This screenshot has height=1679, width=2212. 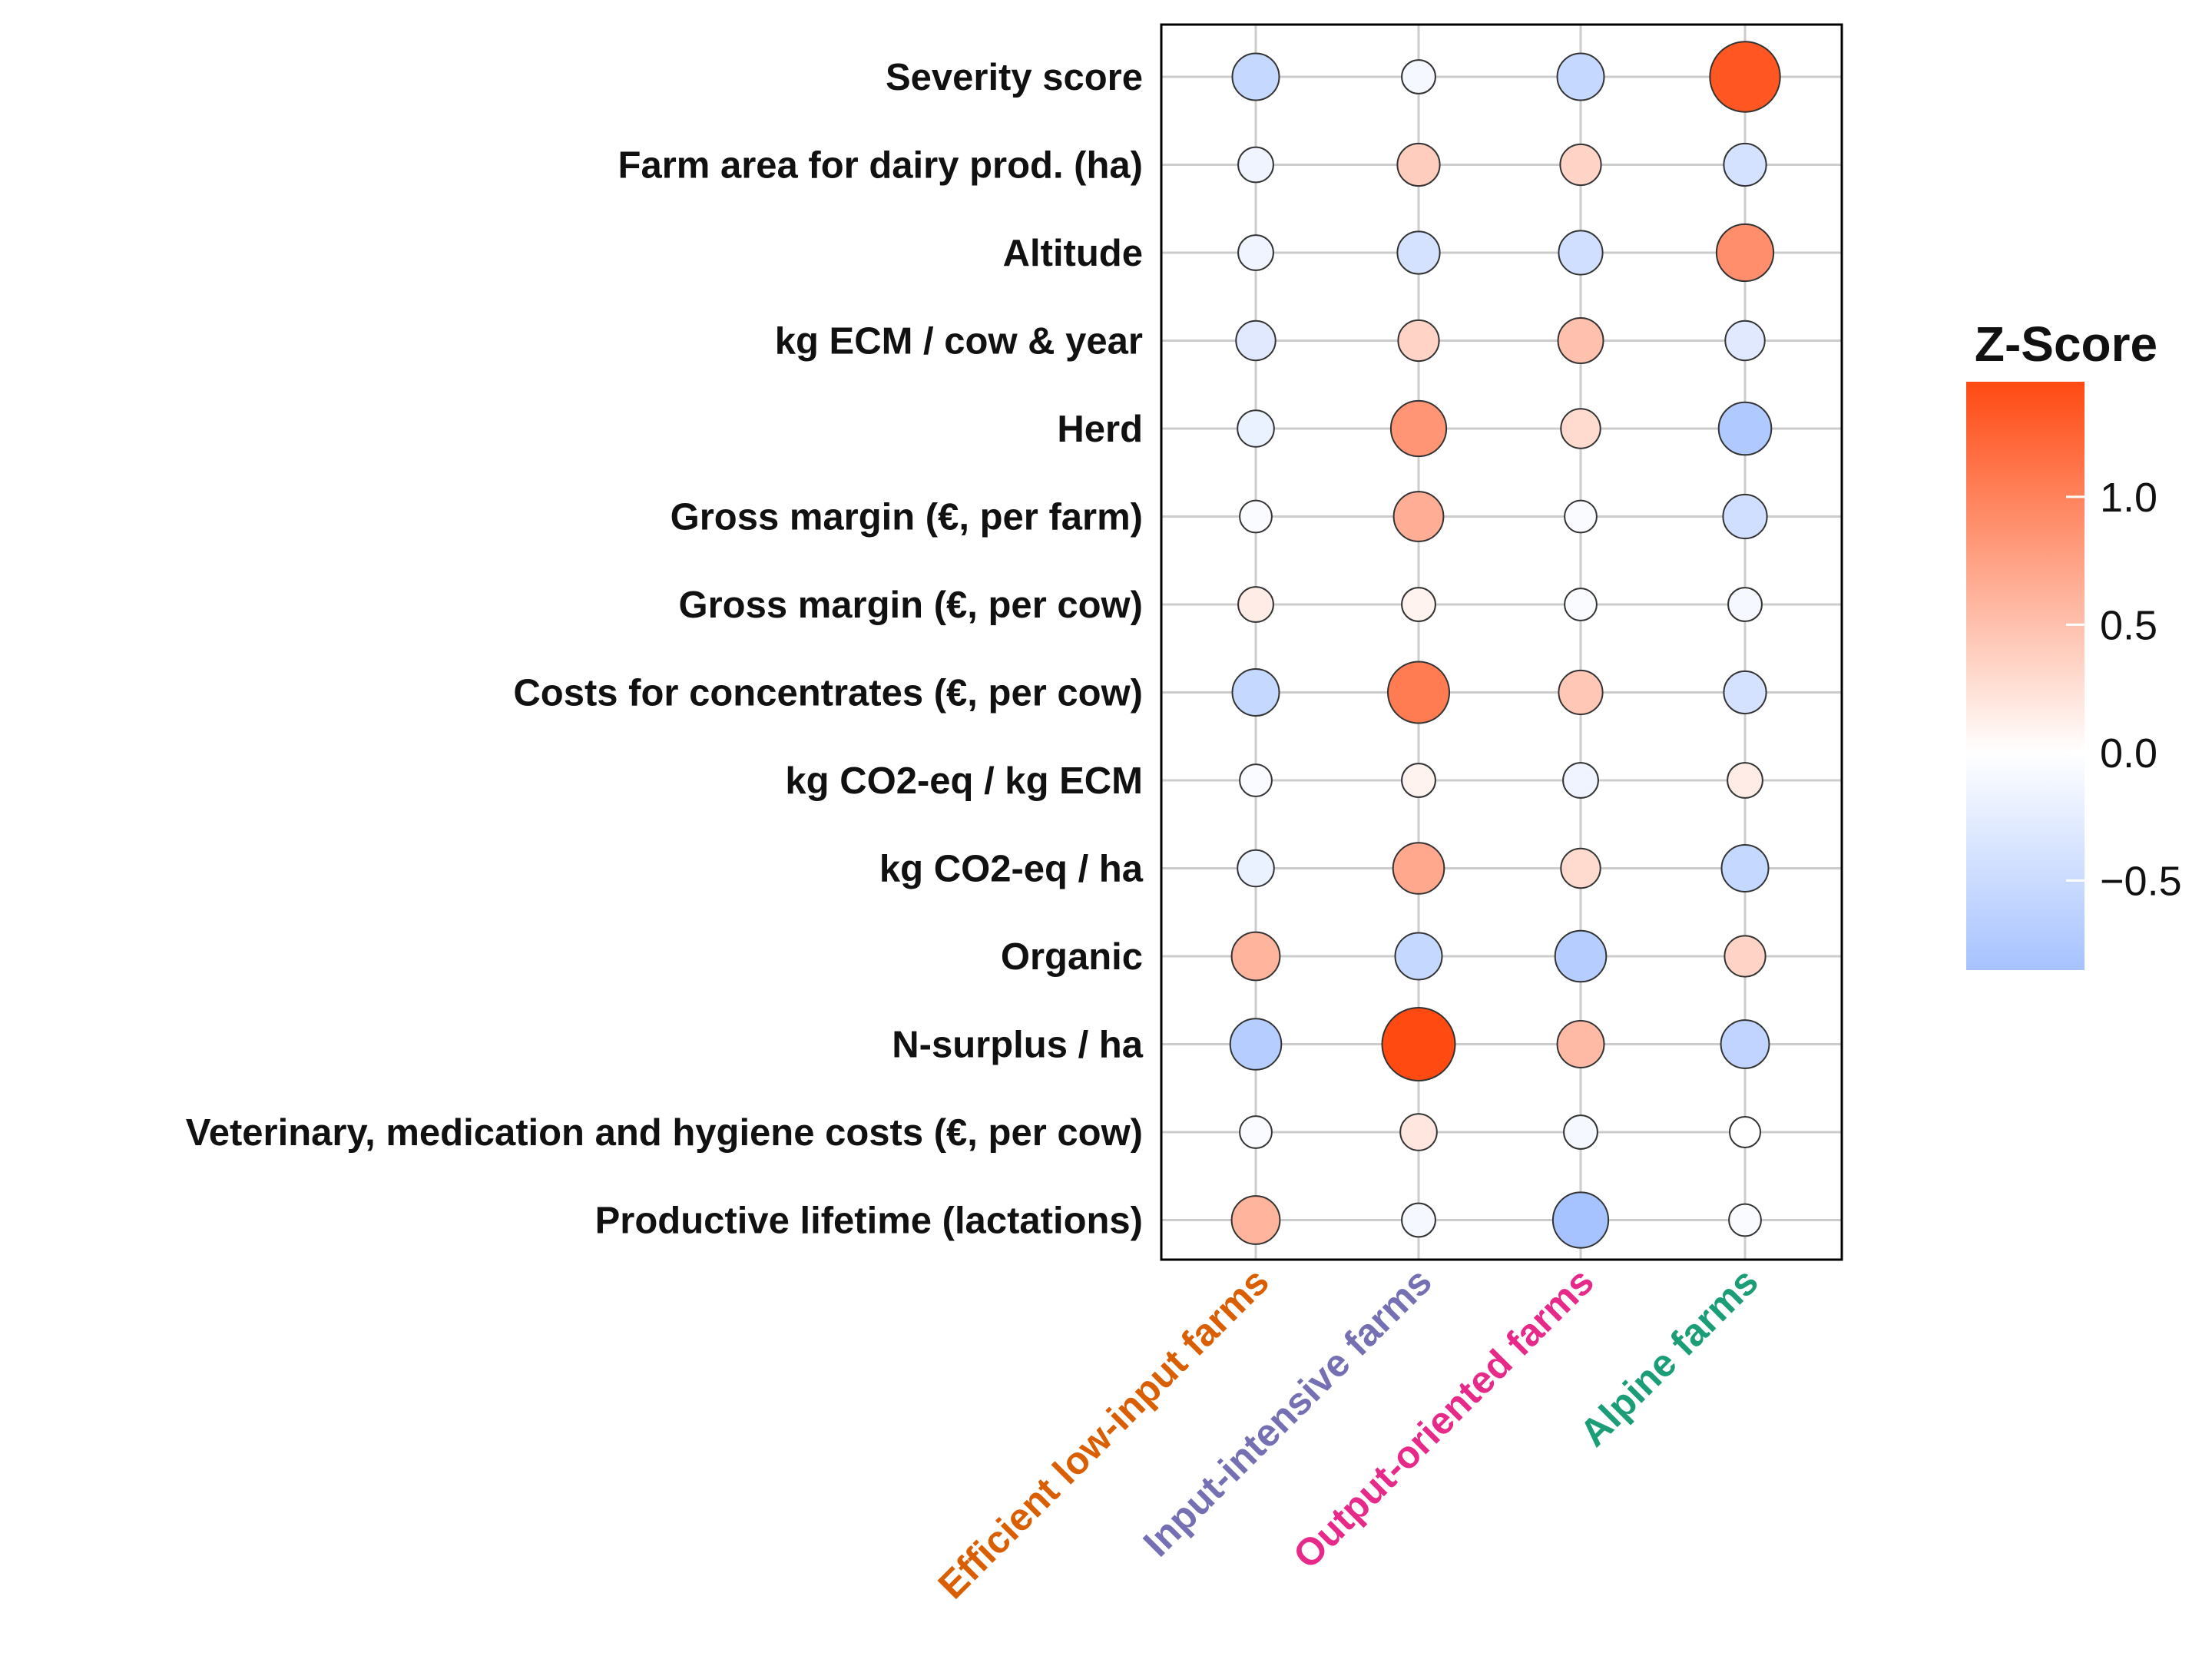 I want to click on row-label: kg CO2-eq / ha, so click(x=1012, y=869).